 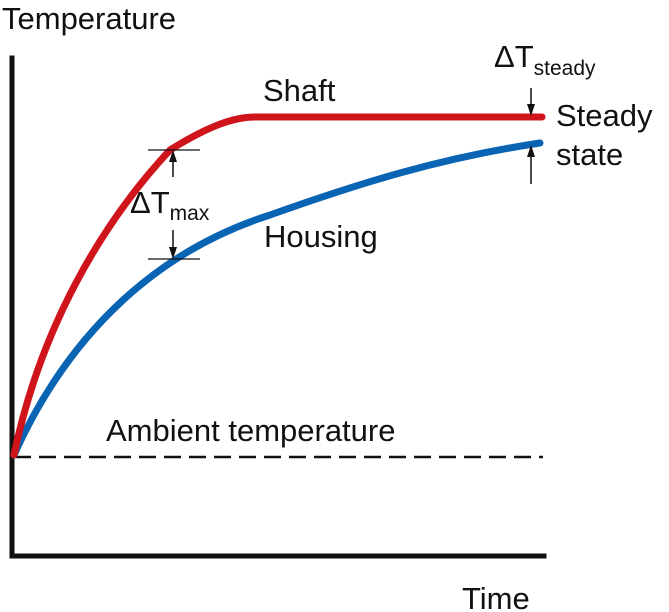 What do you see at coordinates (321, 236) in the screenshot?
I see `housing-label: Housing` at bounding box center [321, 236].